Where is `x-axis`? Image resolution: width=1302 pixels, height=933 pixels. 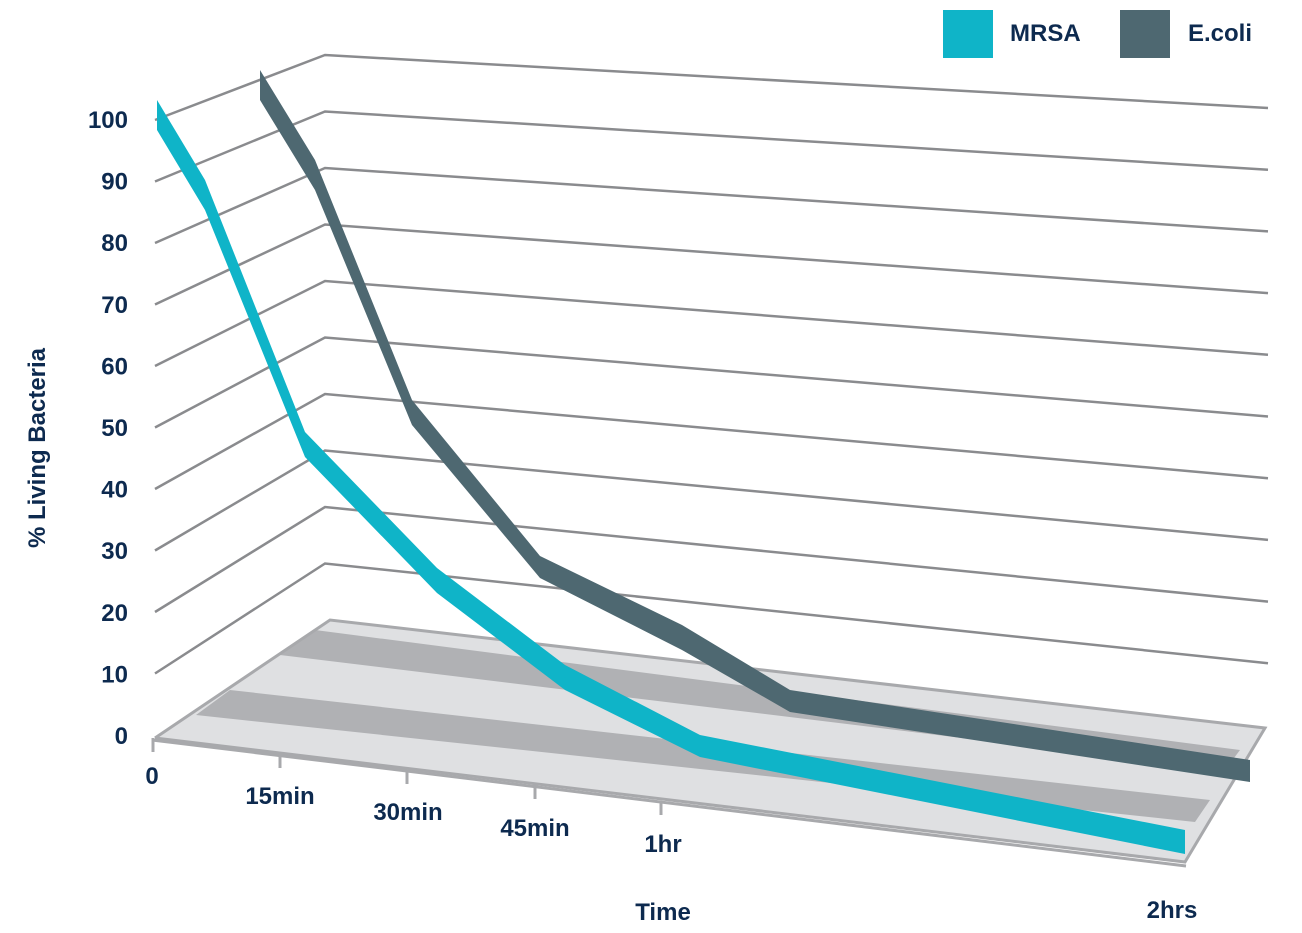
x-axis is located at coordinates (669, 803).